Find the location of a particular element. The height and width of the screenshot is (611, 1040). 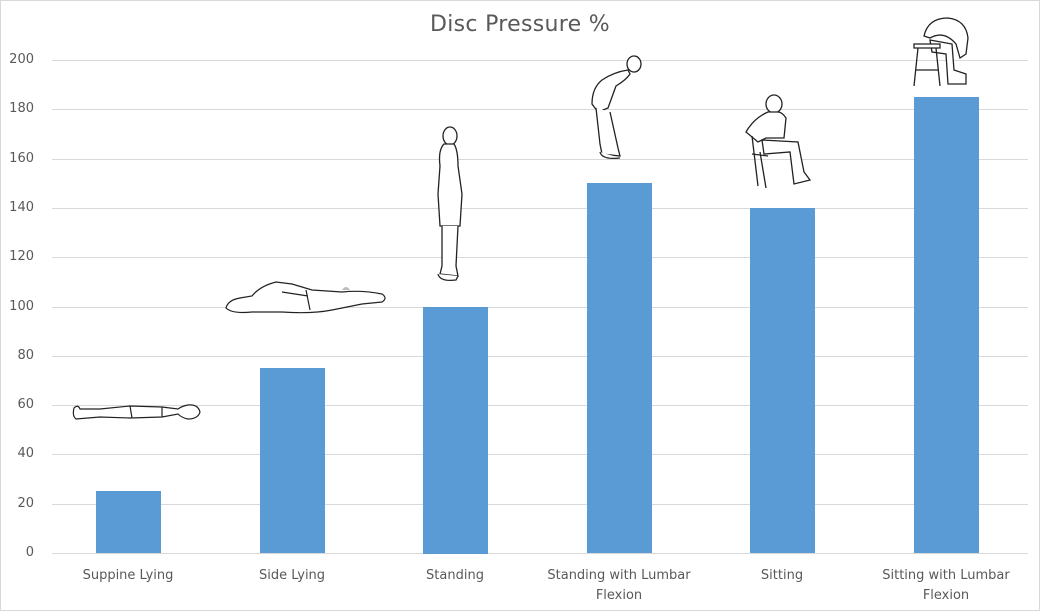

sitting-flexion-figure-icon is located at coordinates (941, 52).